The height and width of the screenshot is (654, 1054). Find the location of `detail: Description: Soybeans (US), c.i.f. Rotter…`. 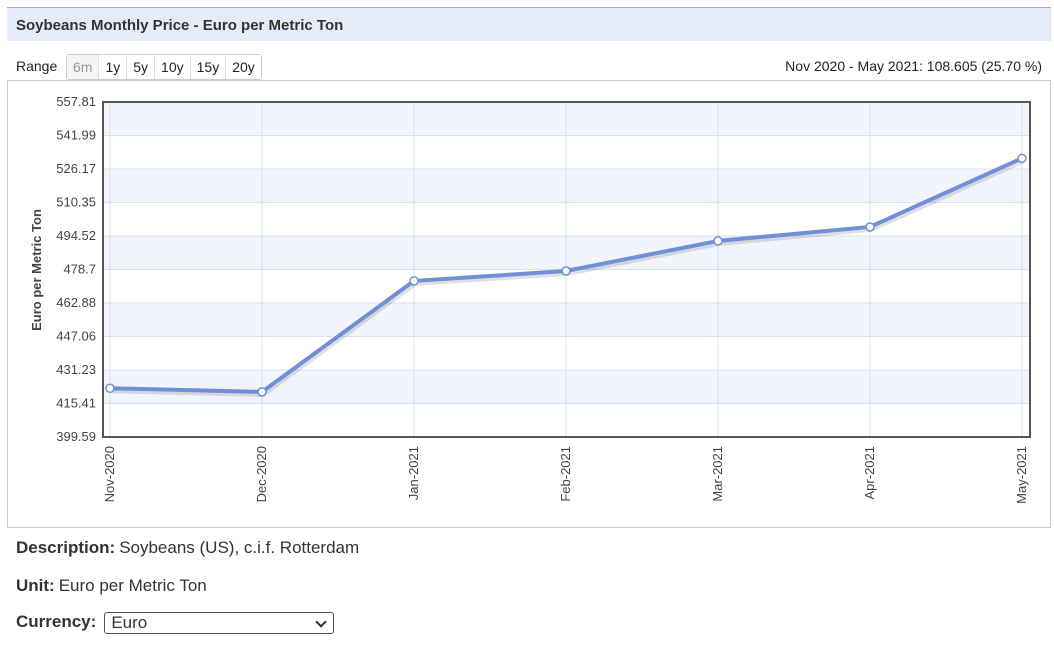

detail: Description: Soybeans (US), c.i.f. Rotter… is located at coordinates (187, 548).